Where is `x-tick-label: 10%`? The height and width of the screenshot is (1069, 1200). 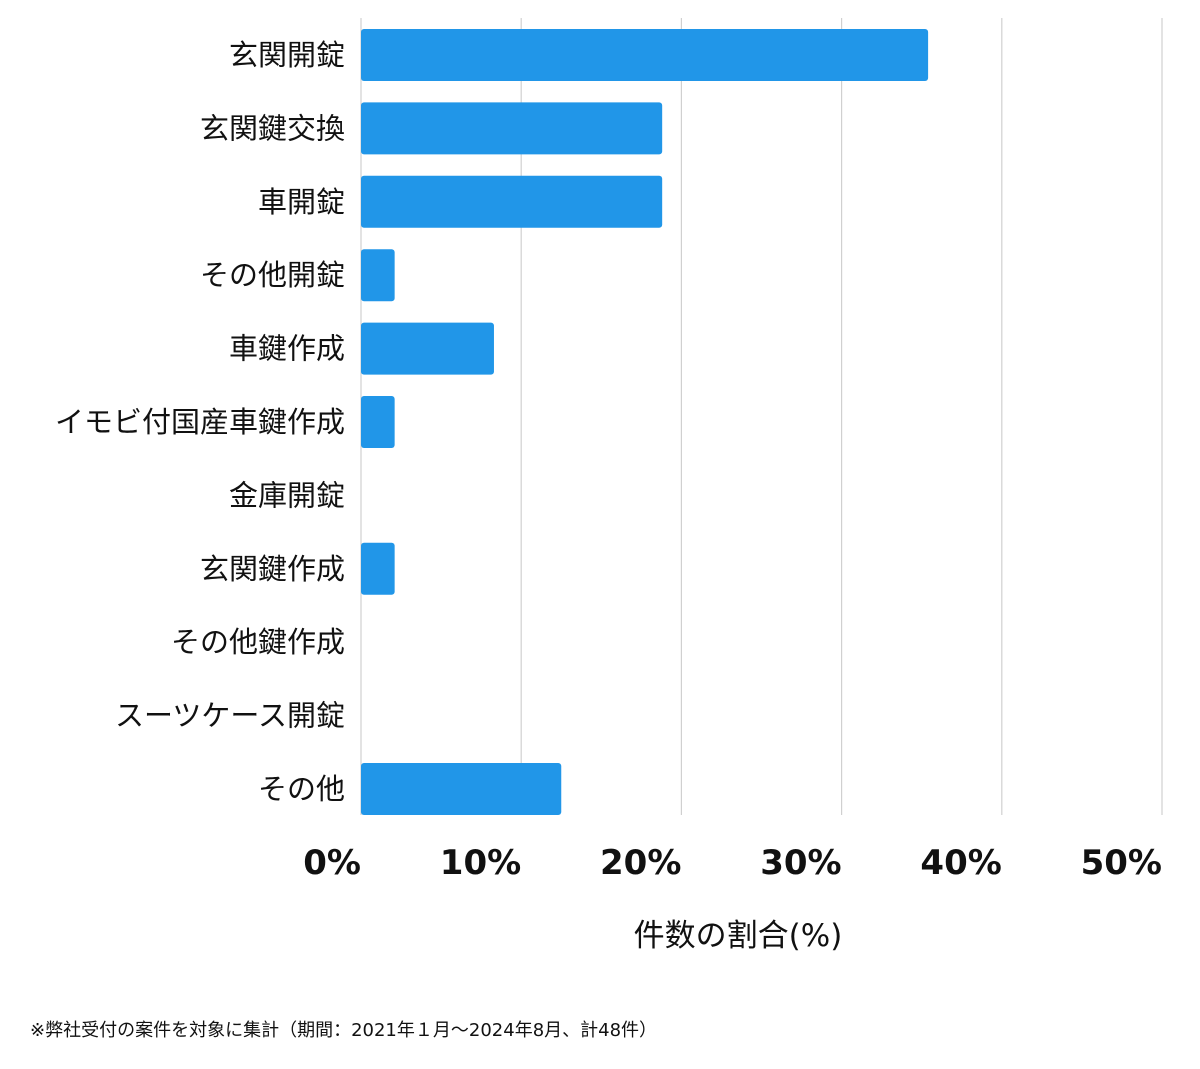 x-tick-label: 10% is located at coordinates (480, 863).